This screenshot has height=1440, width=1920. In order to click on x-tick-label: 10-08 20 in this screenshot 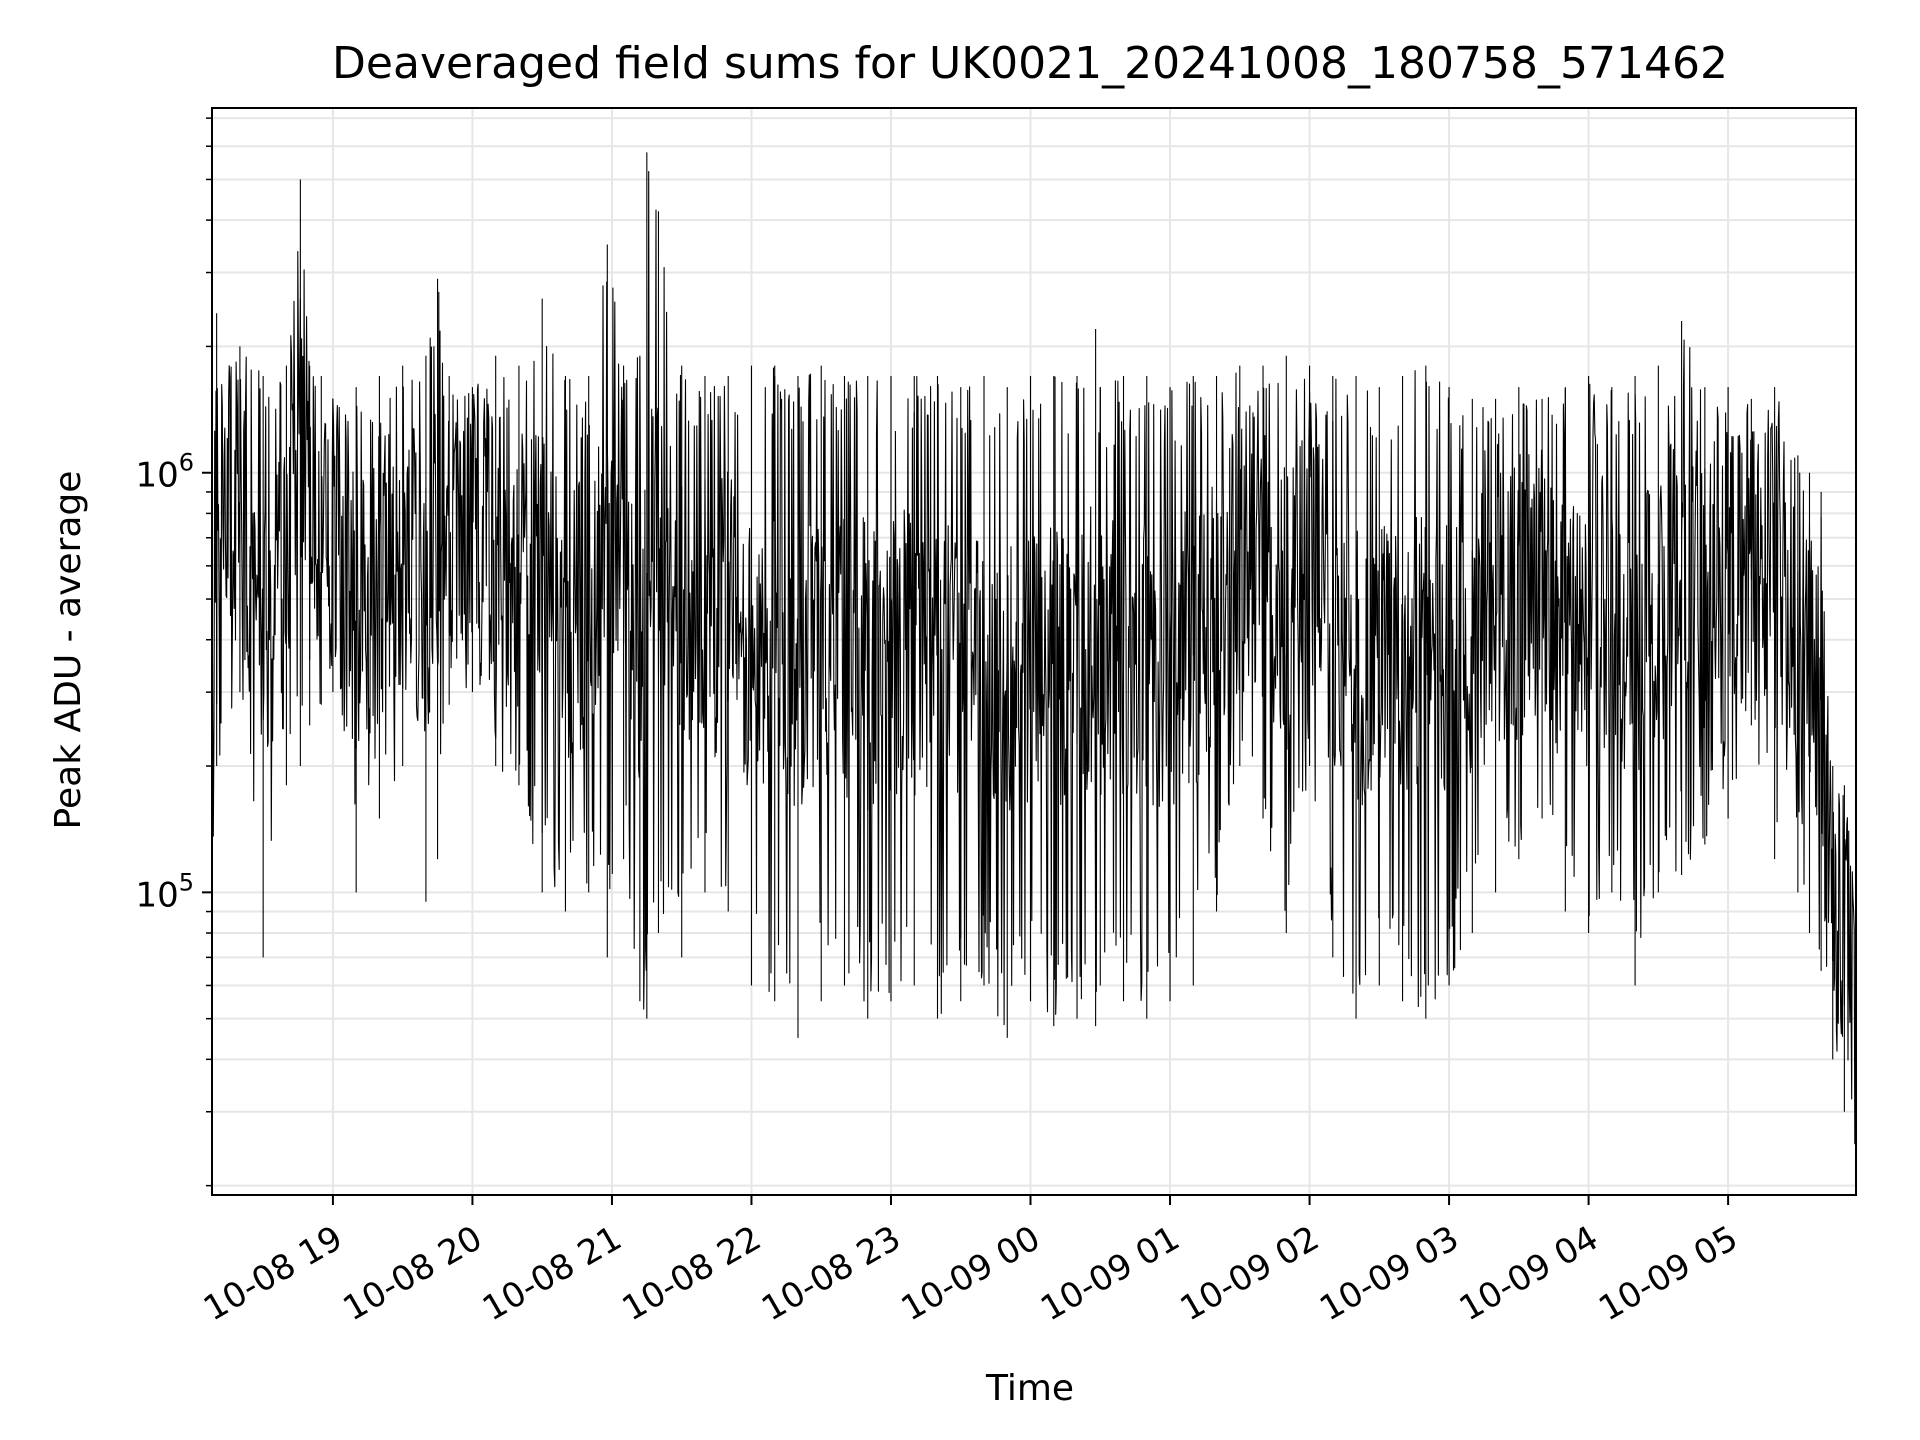, I will do `click(413, 1273)`.